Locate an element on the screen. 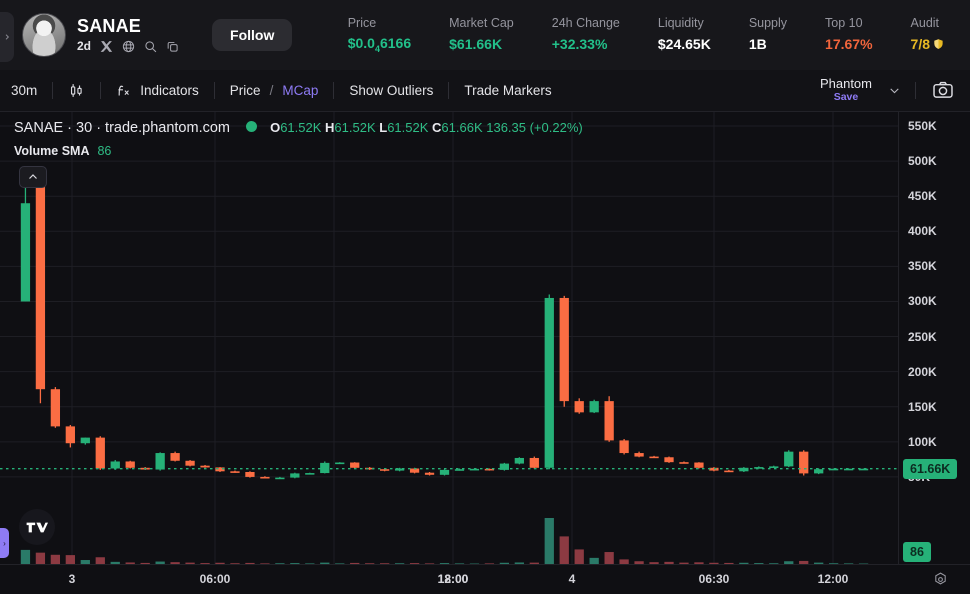 The image size is (970, 594). phantom-label: Phantom is located at coordinates (845, 84).